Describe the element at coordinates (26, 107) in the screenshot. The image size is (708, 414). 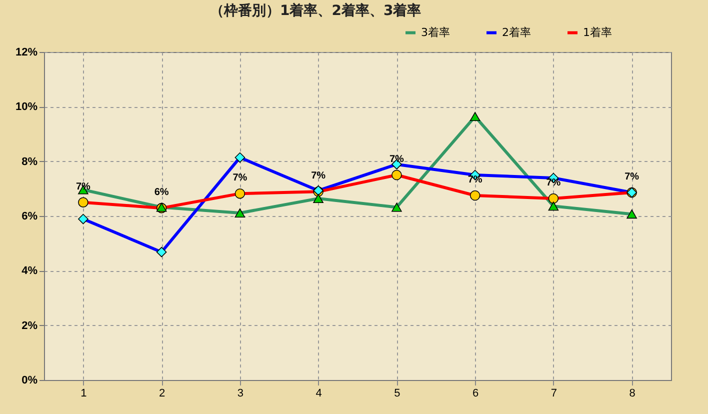
I see `y-tick-label: 10%` at that location.